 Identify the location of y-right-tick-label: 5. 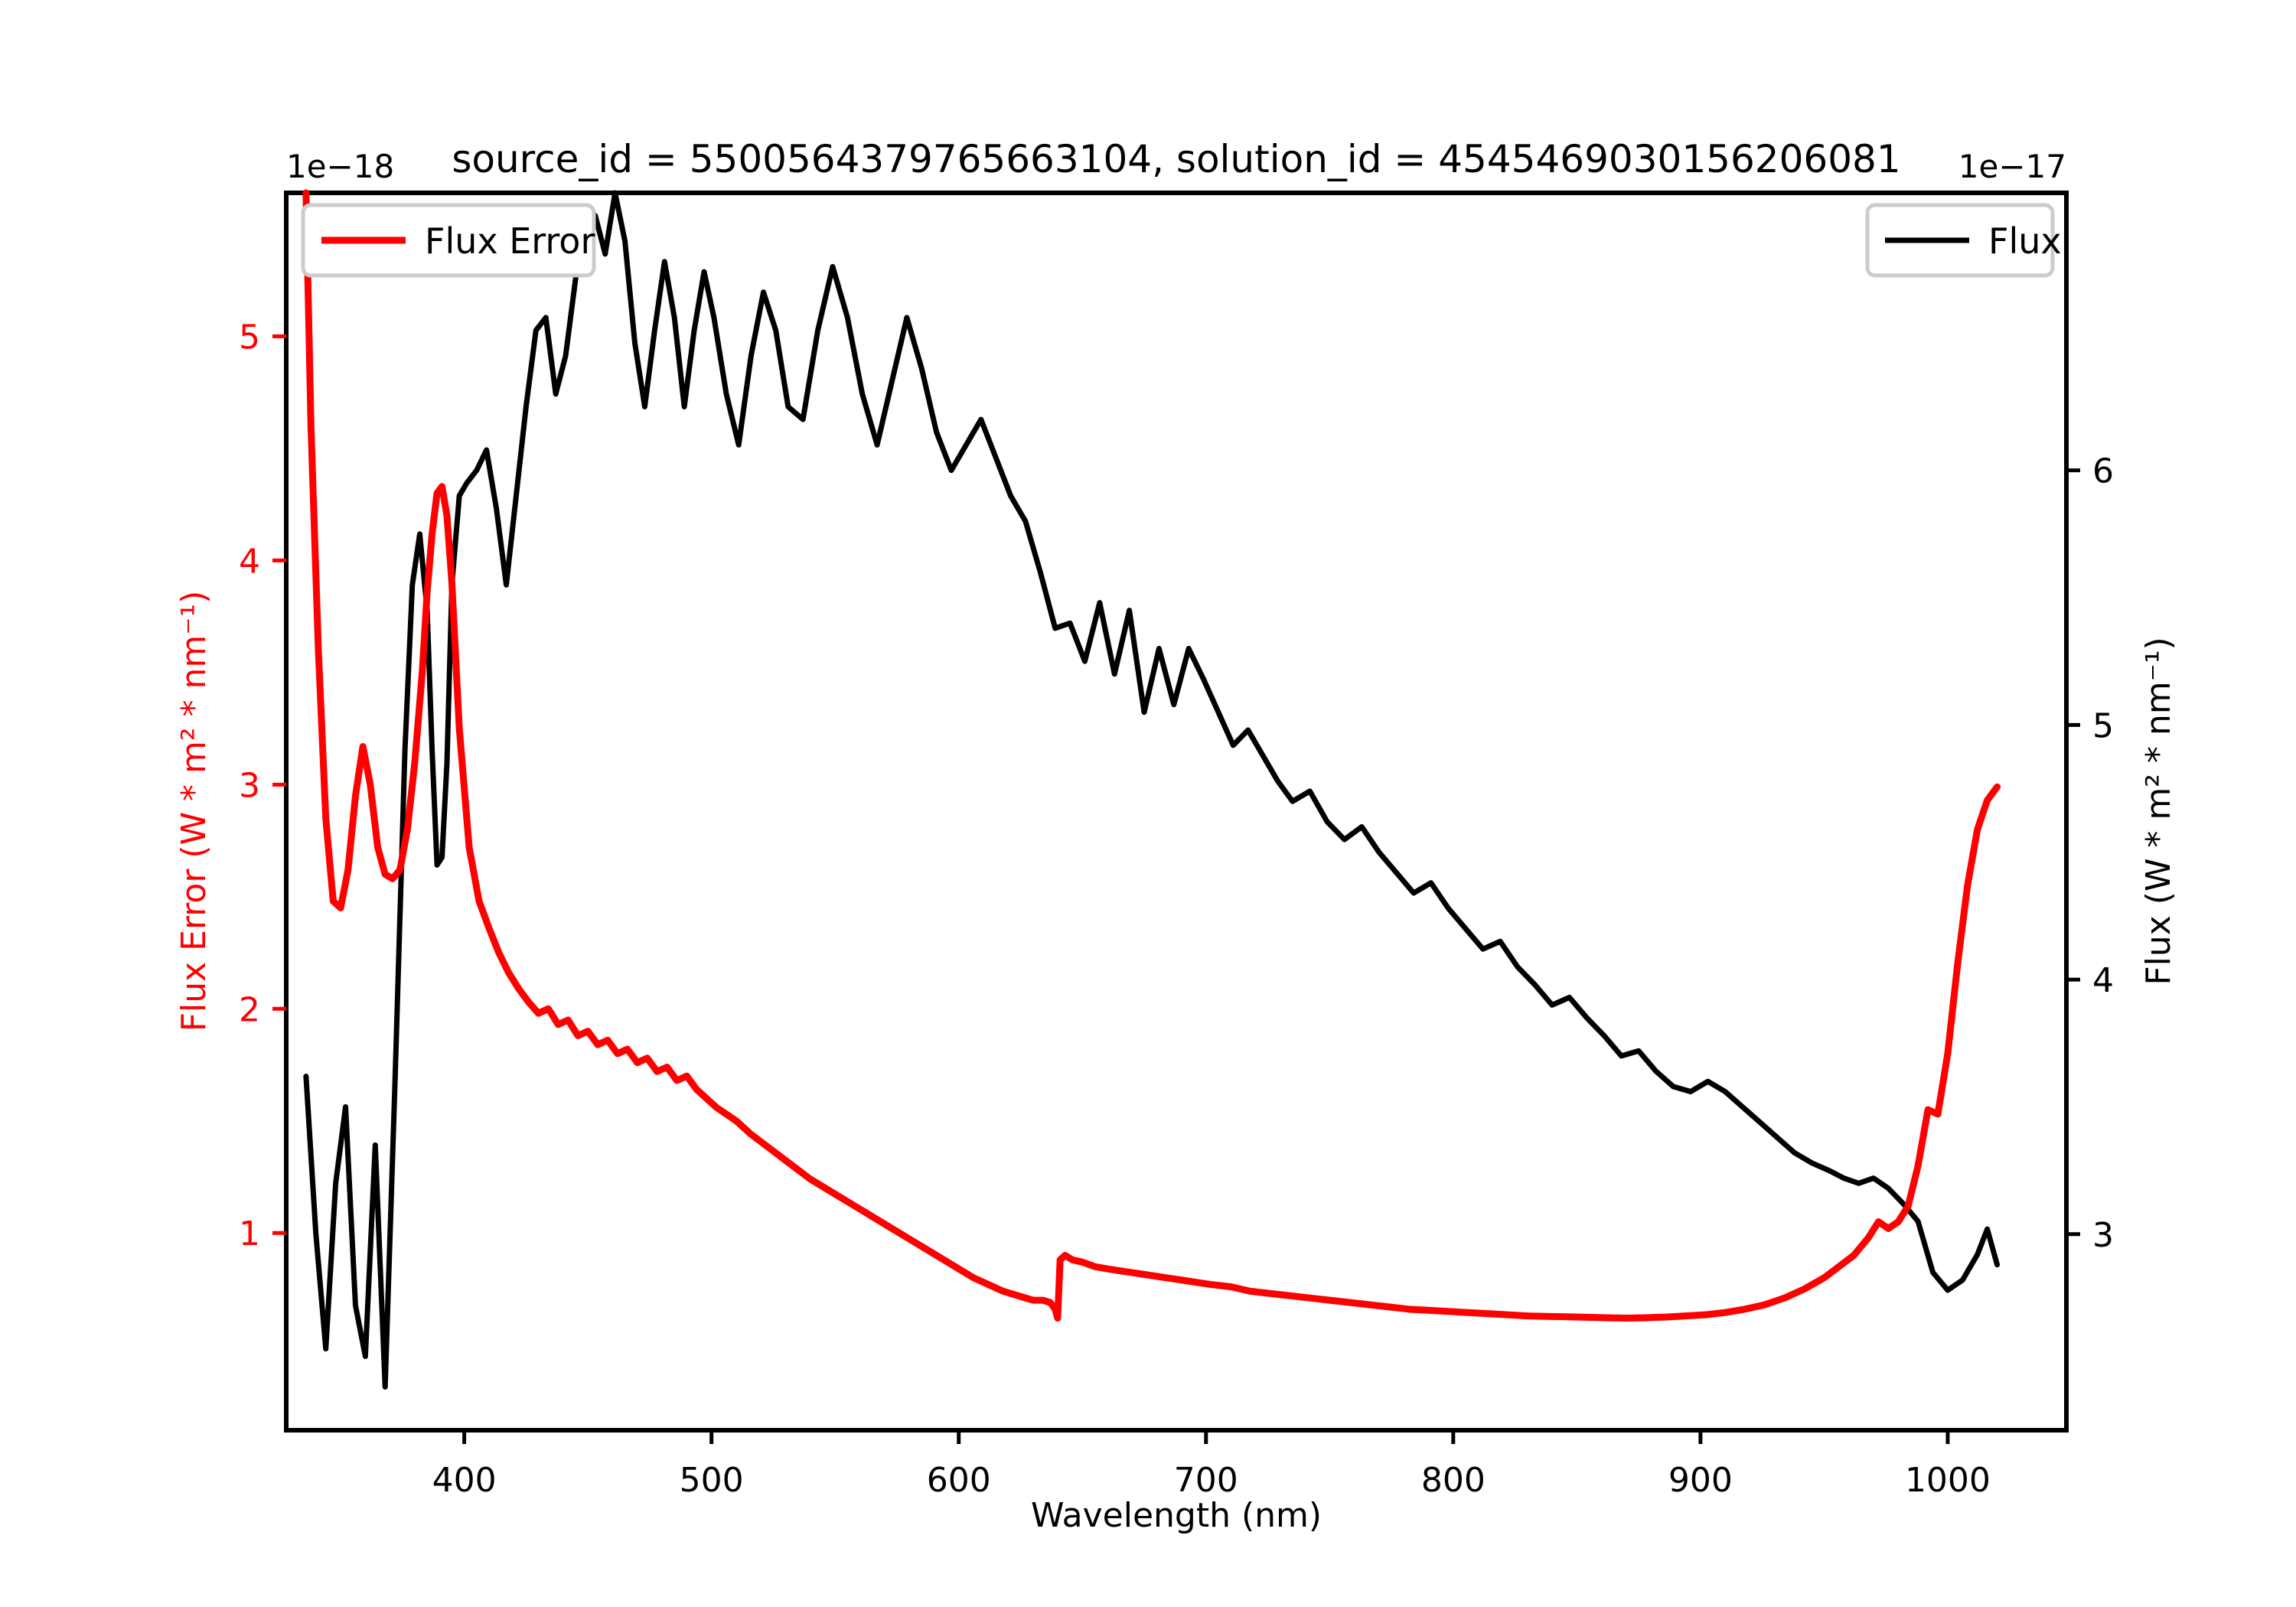
(2103, 725).